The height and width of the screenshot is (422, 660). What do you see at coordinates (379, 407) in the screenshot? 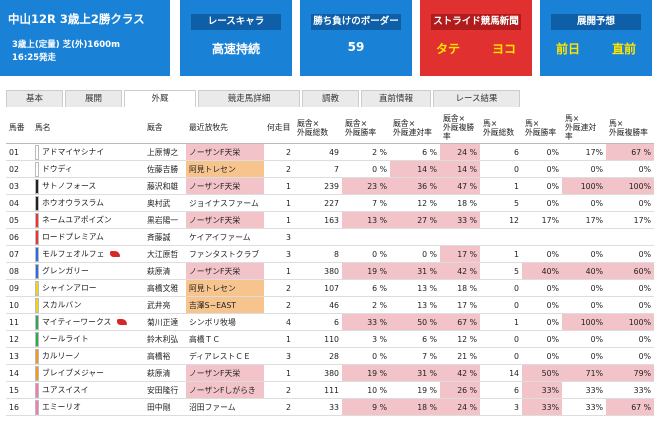
I see `cell-text: 9 %` at bounding box center [379, 407].